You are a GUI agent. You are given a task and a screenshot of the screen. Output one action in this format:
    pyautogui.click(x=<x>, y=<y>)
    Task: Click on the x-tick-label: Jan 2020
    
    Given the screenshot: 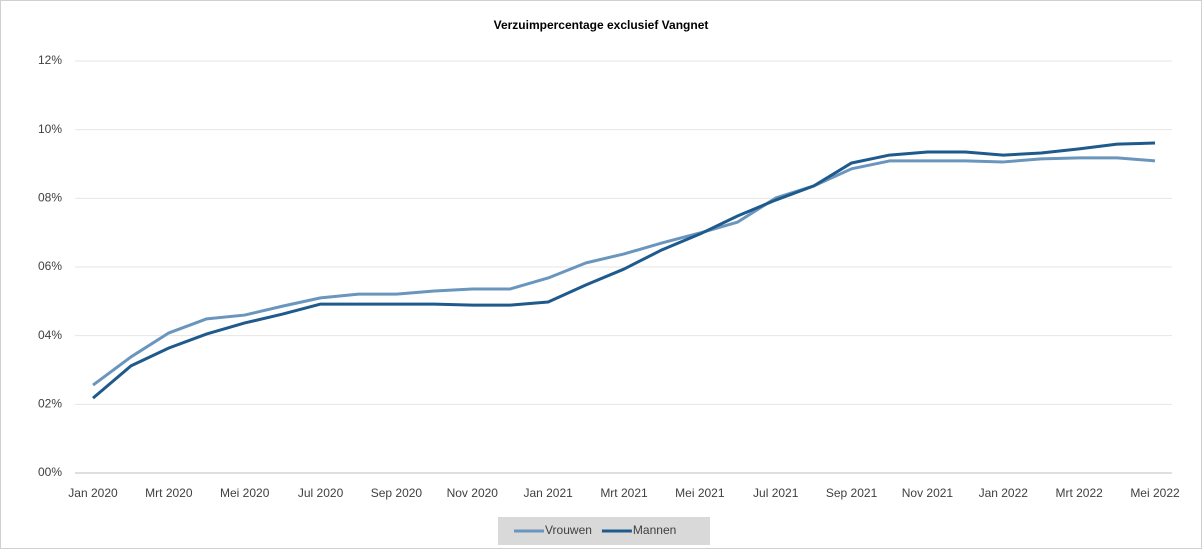 What is the action you would take?
    pyautogui.click(x=93, y=493)
    